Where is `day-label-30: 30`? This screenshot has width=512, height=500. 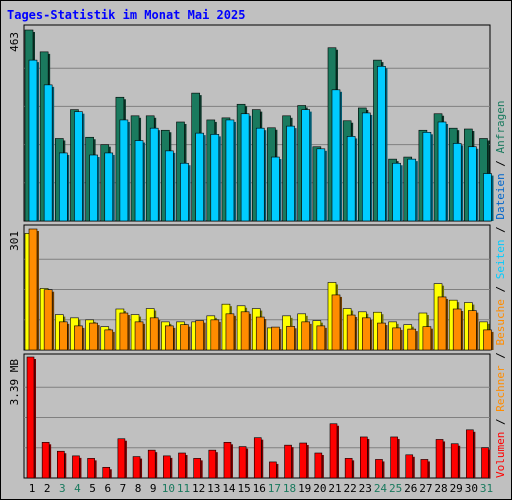 day-label-30: 30 is located at coordinates (471, 488).